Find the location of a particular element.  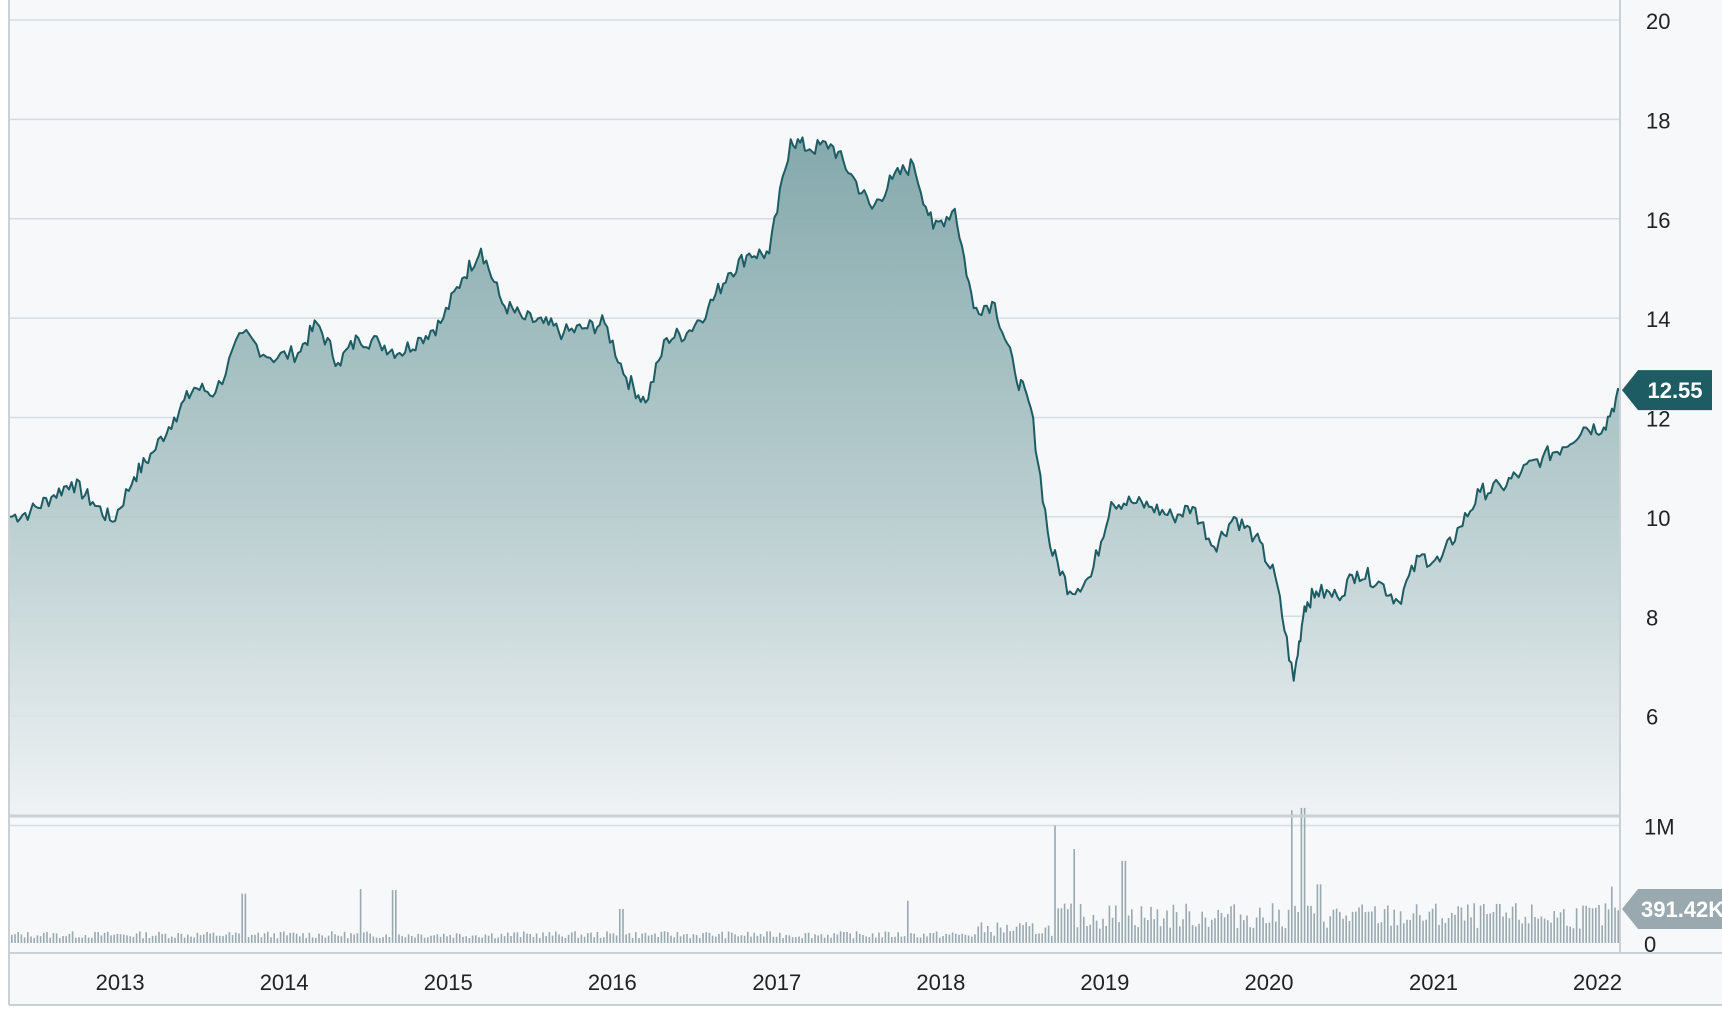

x-tick-label: 2013 is located at coordinates (120, 982).